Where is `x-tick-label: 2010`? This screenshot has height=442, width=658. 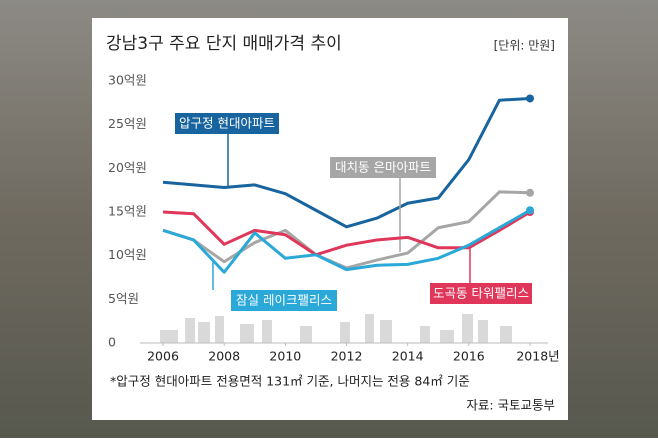
x-tick-label: 2010 is located at coordinates (285, 356).